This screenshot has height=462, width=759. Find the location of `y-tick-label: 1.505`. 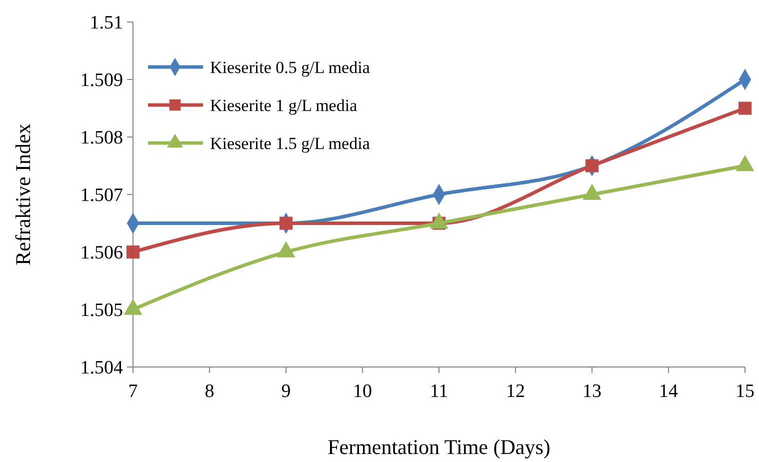

y-tick-label: 1.505 is located at coordinates (101, 311).